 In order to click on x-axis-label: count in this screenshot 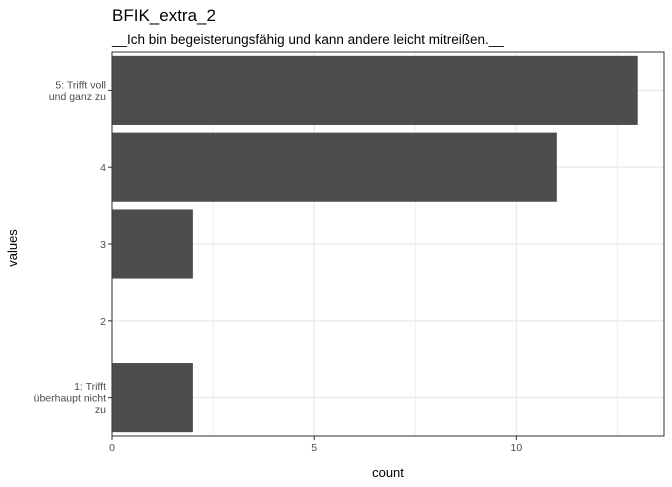, I will do `click(388, 472)`.